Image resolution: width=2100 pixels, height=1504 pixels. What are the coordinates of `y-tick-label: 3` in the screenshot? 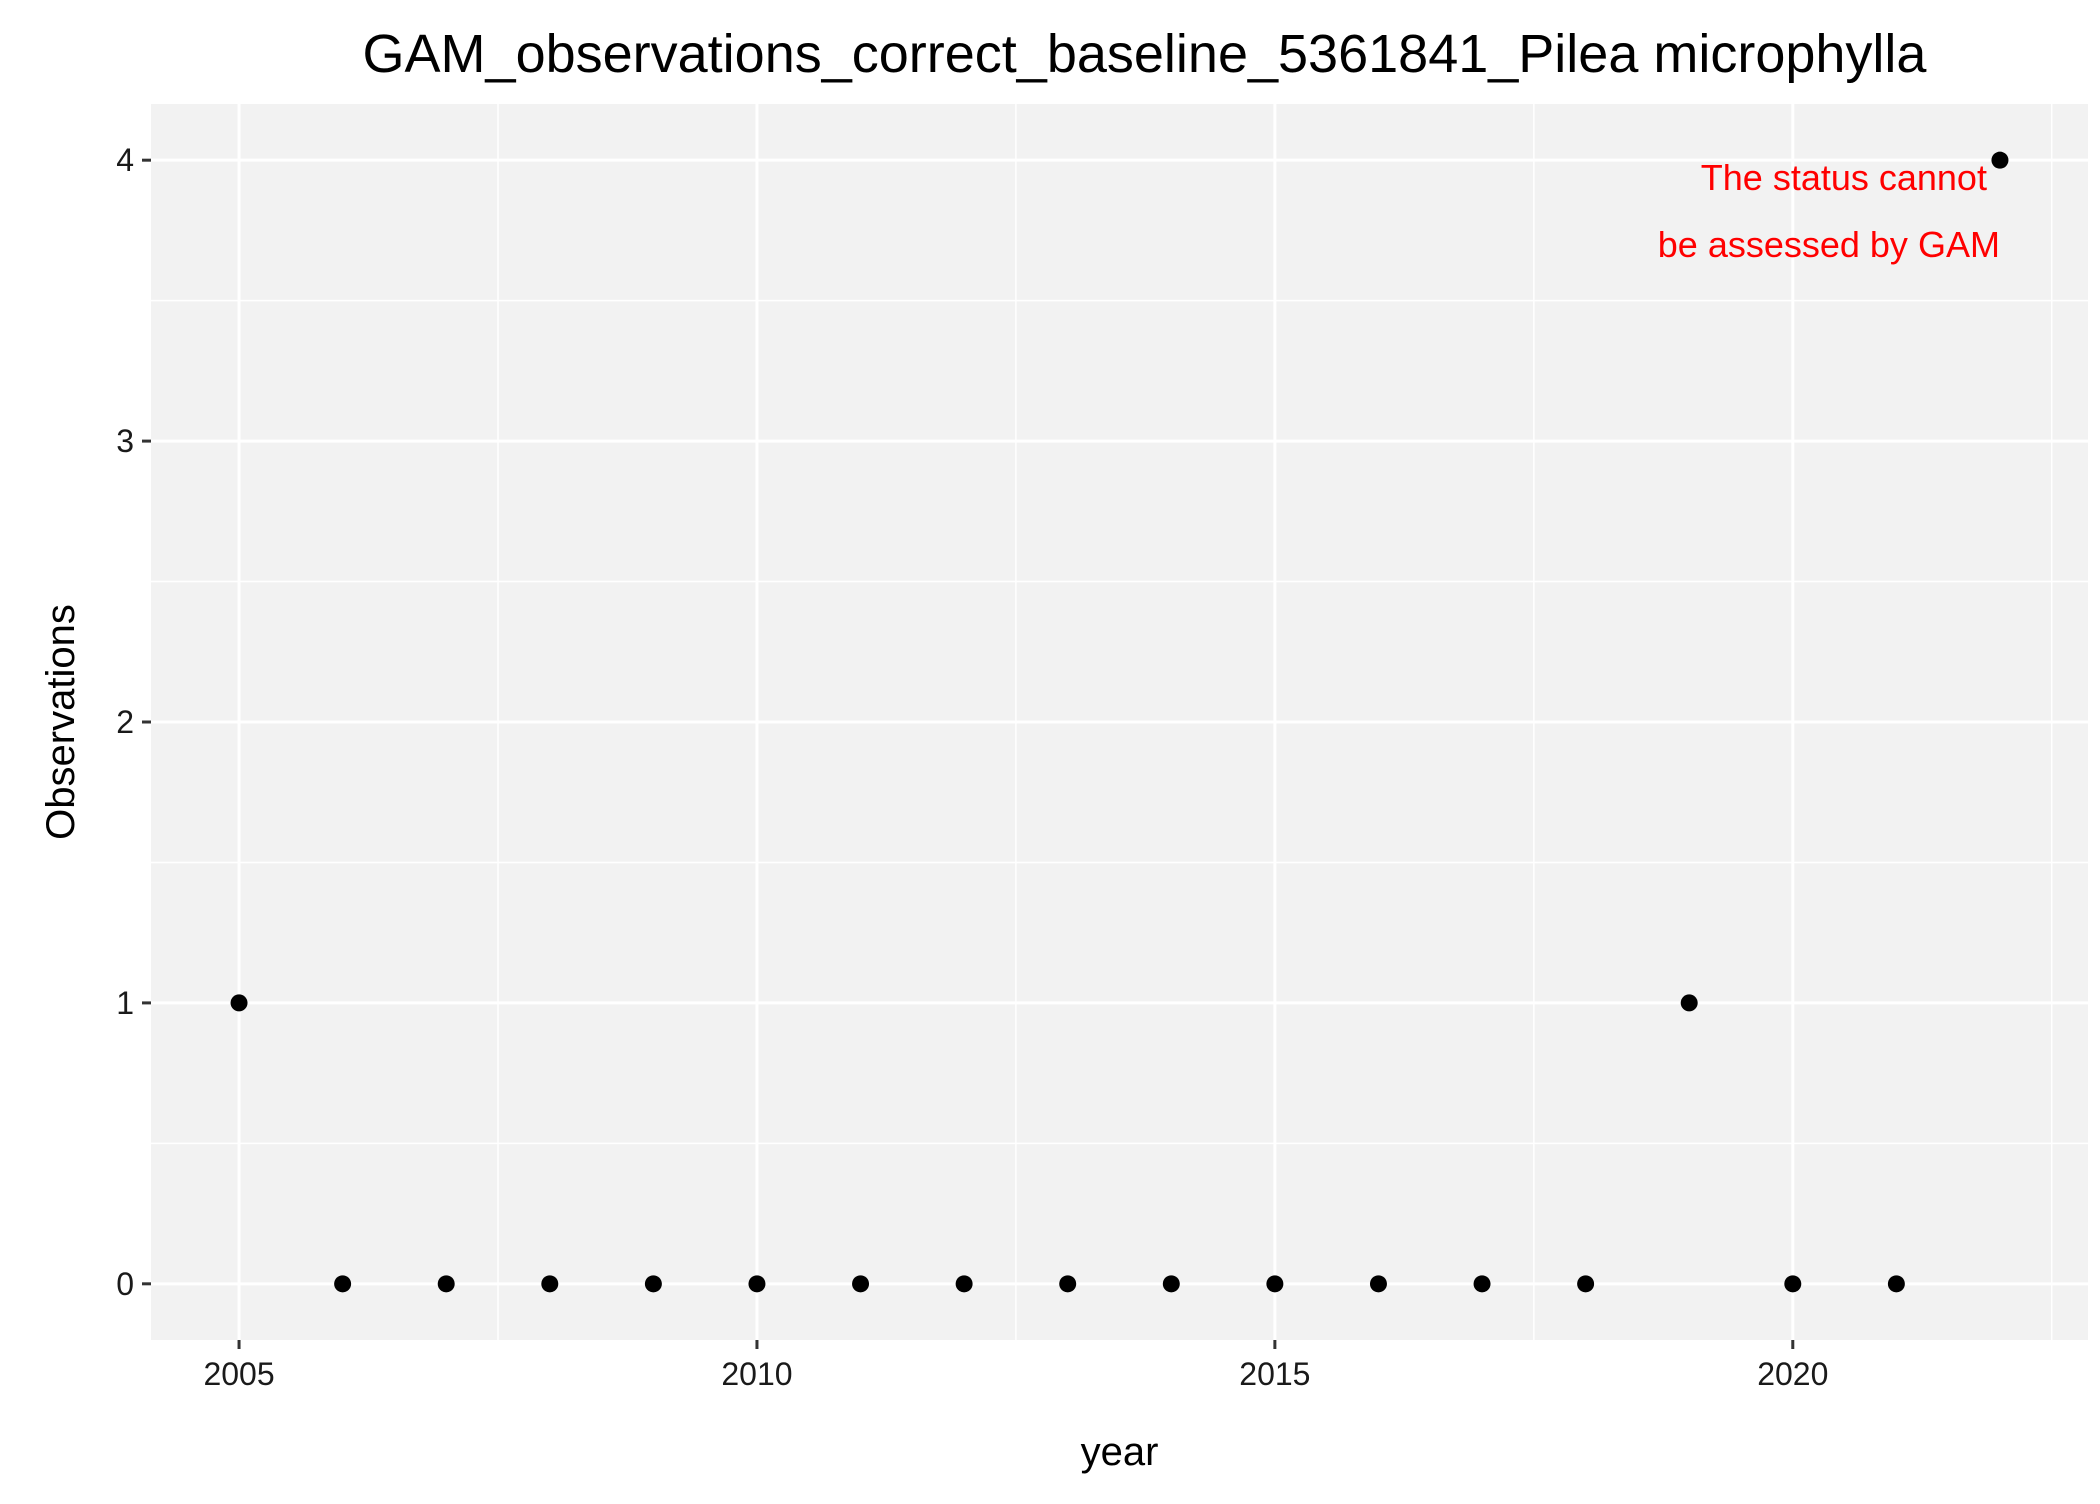 It's located at (125, 441).